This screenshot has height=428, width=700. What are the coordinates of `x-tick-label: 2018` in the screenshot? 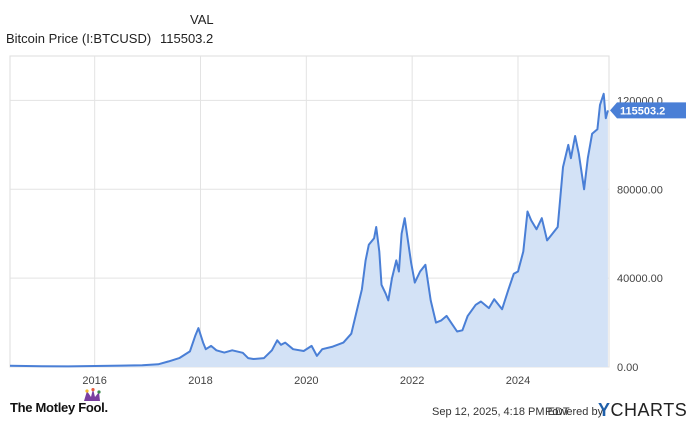 It's located at (200, 381).